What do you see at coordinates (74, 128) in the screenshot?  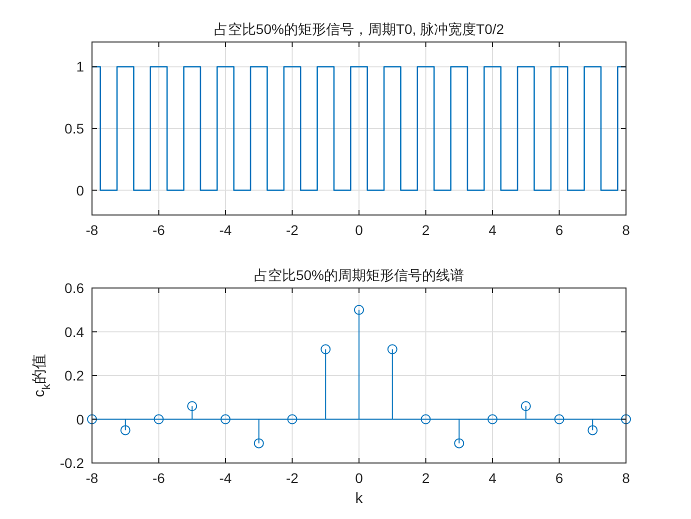 I see `y-tick-label: 0.5` at bounding box center [74, 128].